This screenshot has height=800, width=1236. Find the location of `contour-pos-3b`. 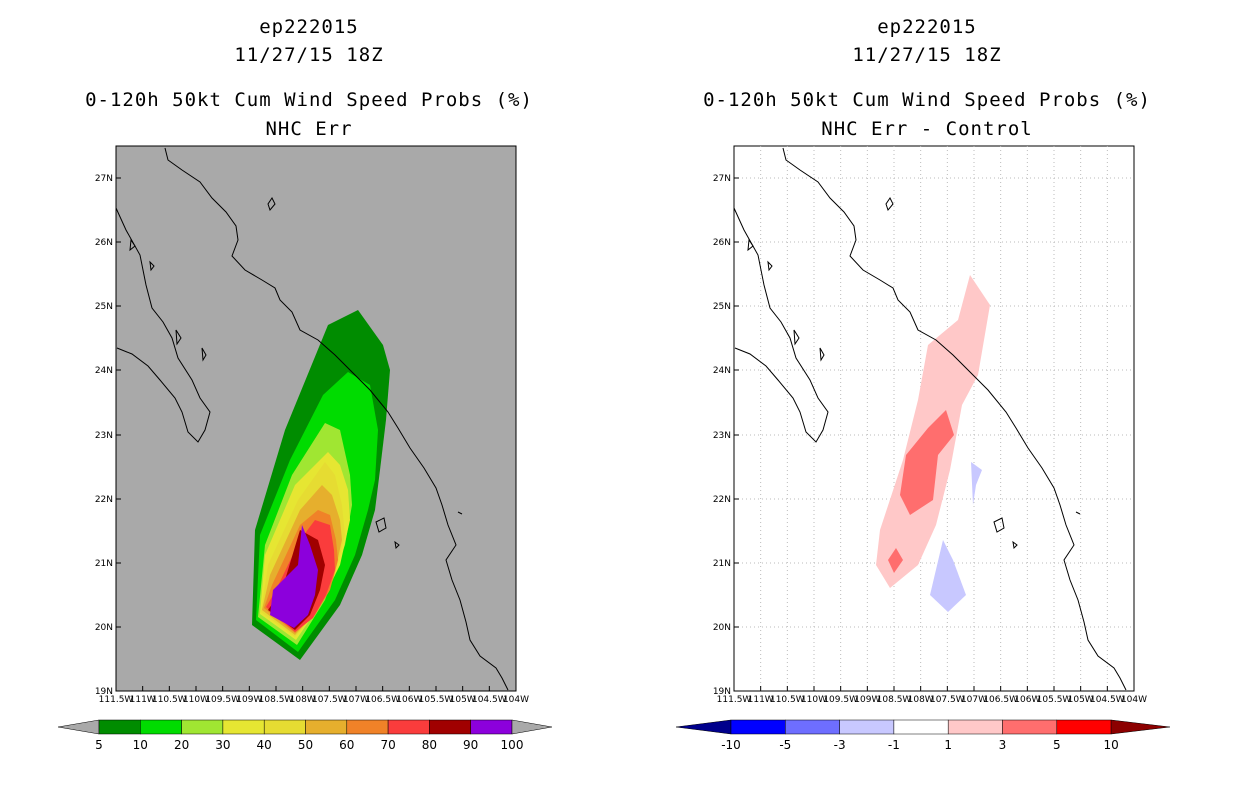

contour-pos-3b is located at coordinates (895, 560).